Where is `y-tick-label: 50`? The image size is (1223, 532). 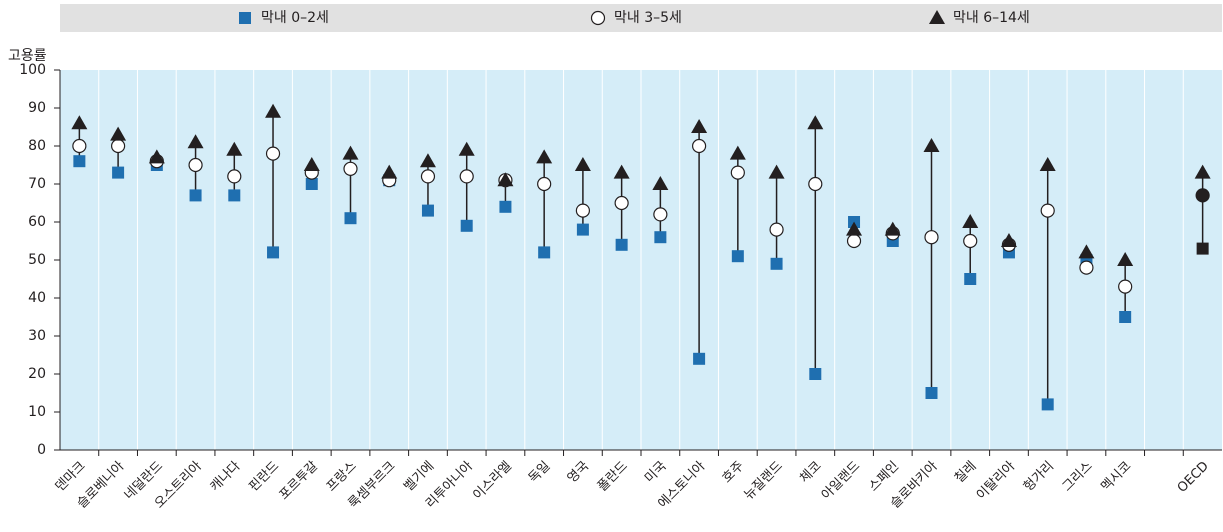
y-tick-label: 50 is located at coordinates (37, 260).